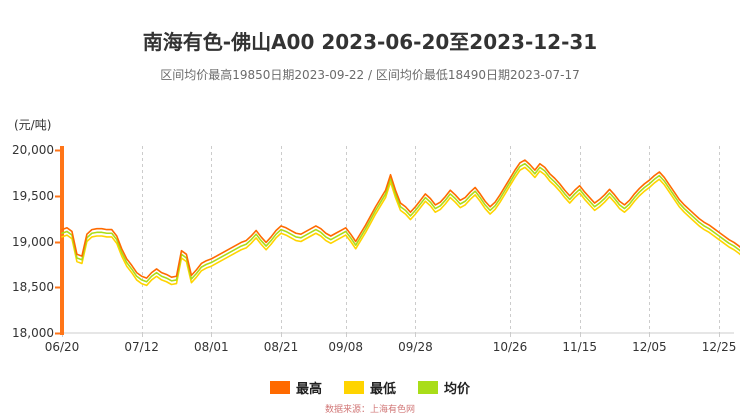  I want to click on chart-legend: 最高 最低 均价, so click(370, 387).